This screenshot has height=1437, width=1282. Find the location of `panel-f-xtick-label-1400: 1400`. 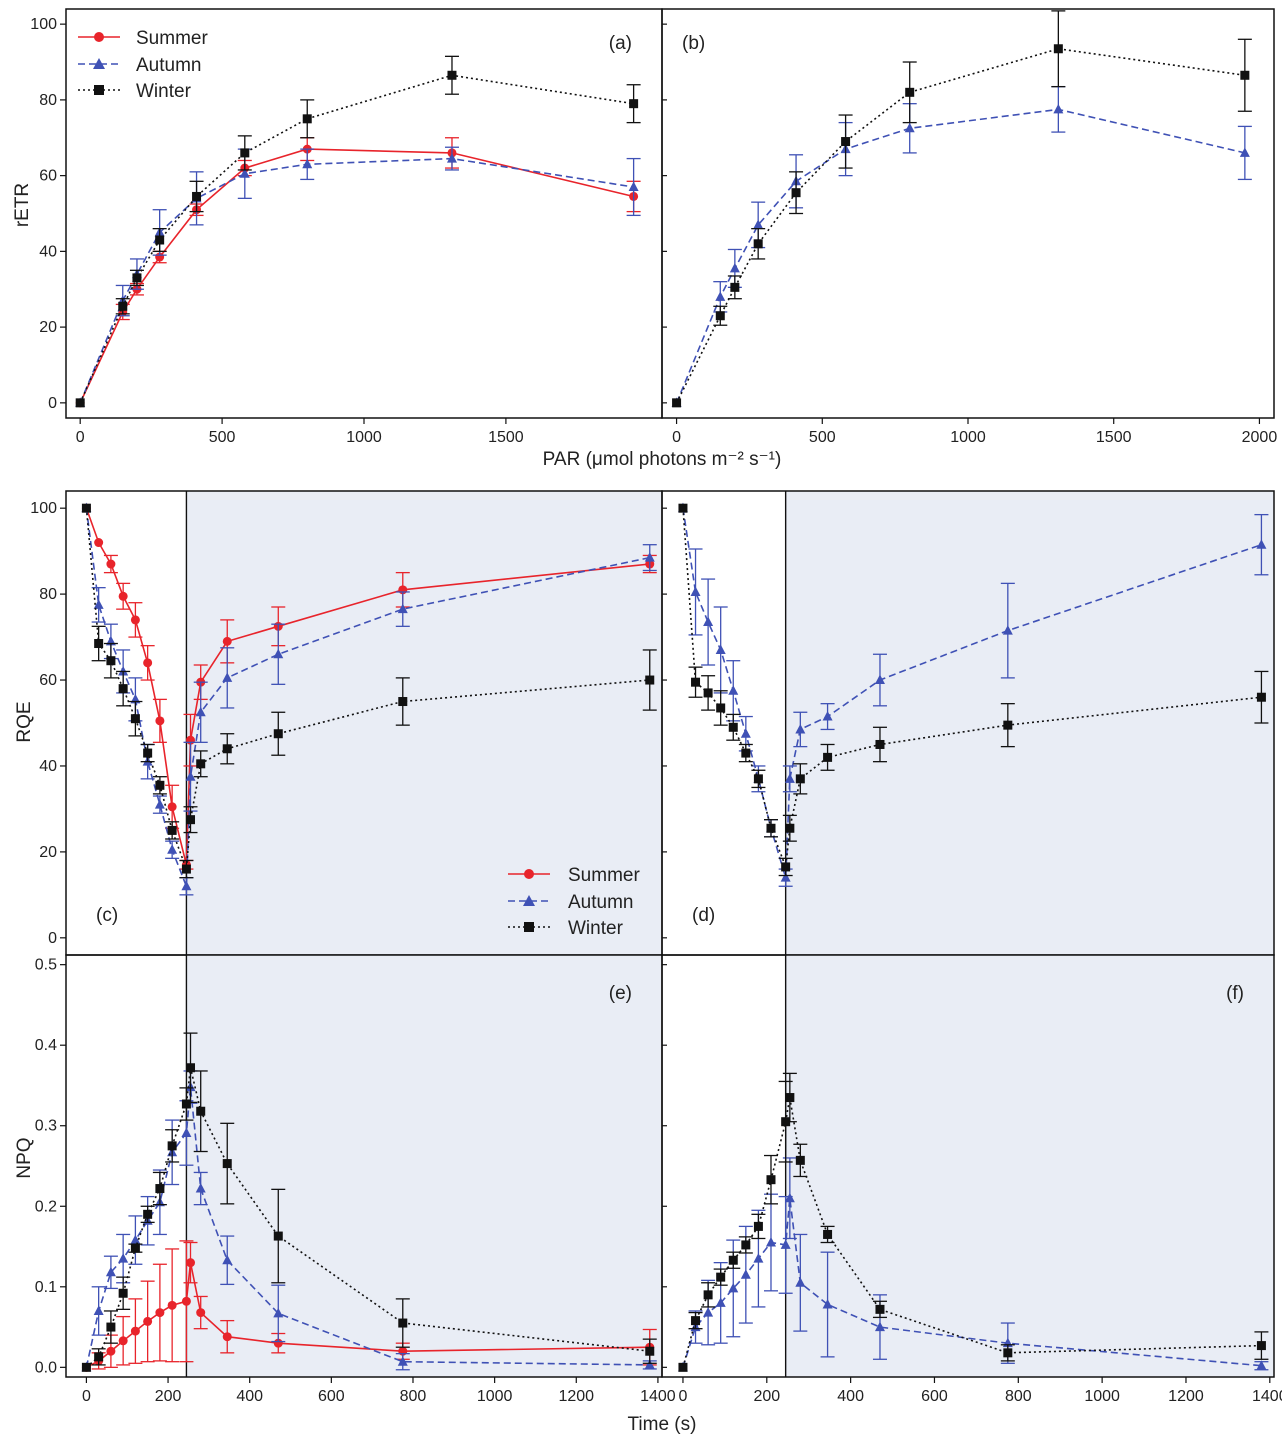

panel-f-xtick-label-1400: 1400 is located at coordinates (1267, 1396).